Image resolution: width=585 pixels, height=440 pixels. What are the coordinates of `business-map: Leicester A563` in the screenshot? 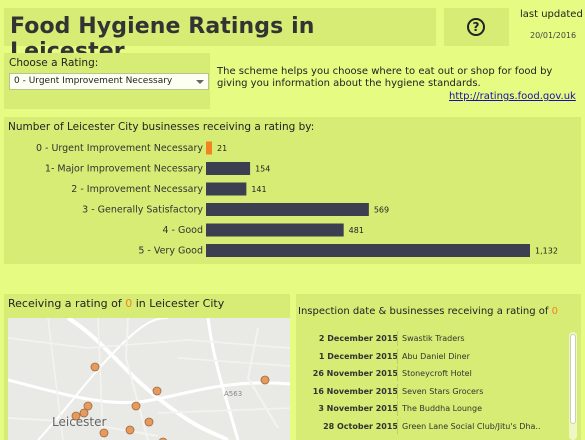 It's located at (149, 379).